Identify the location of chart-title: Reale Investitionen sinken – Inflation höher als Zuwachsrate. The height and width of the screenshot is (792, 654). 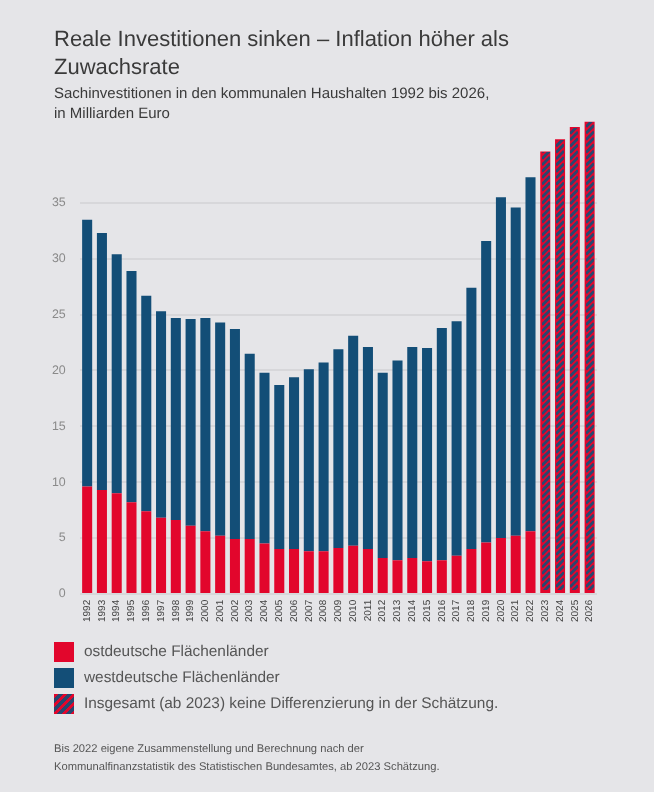
(282, 54).